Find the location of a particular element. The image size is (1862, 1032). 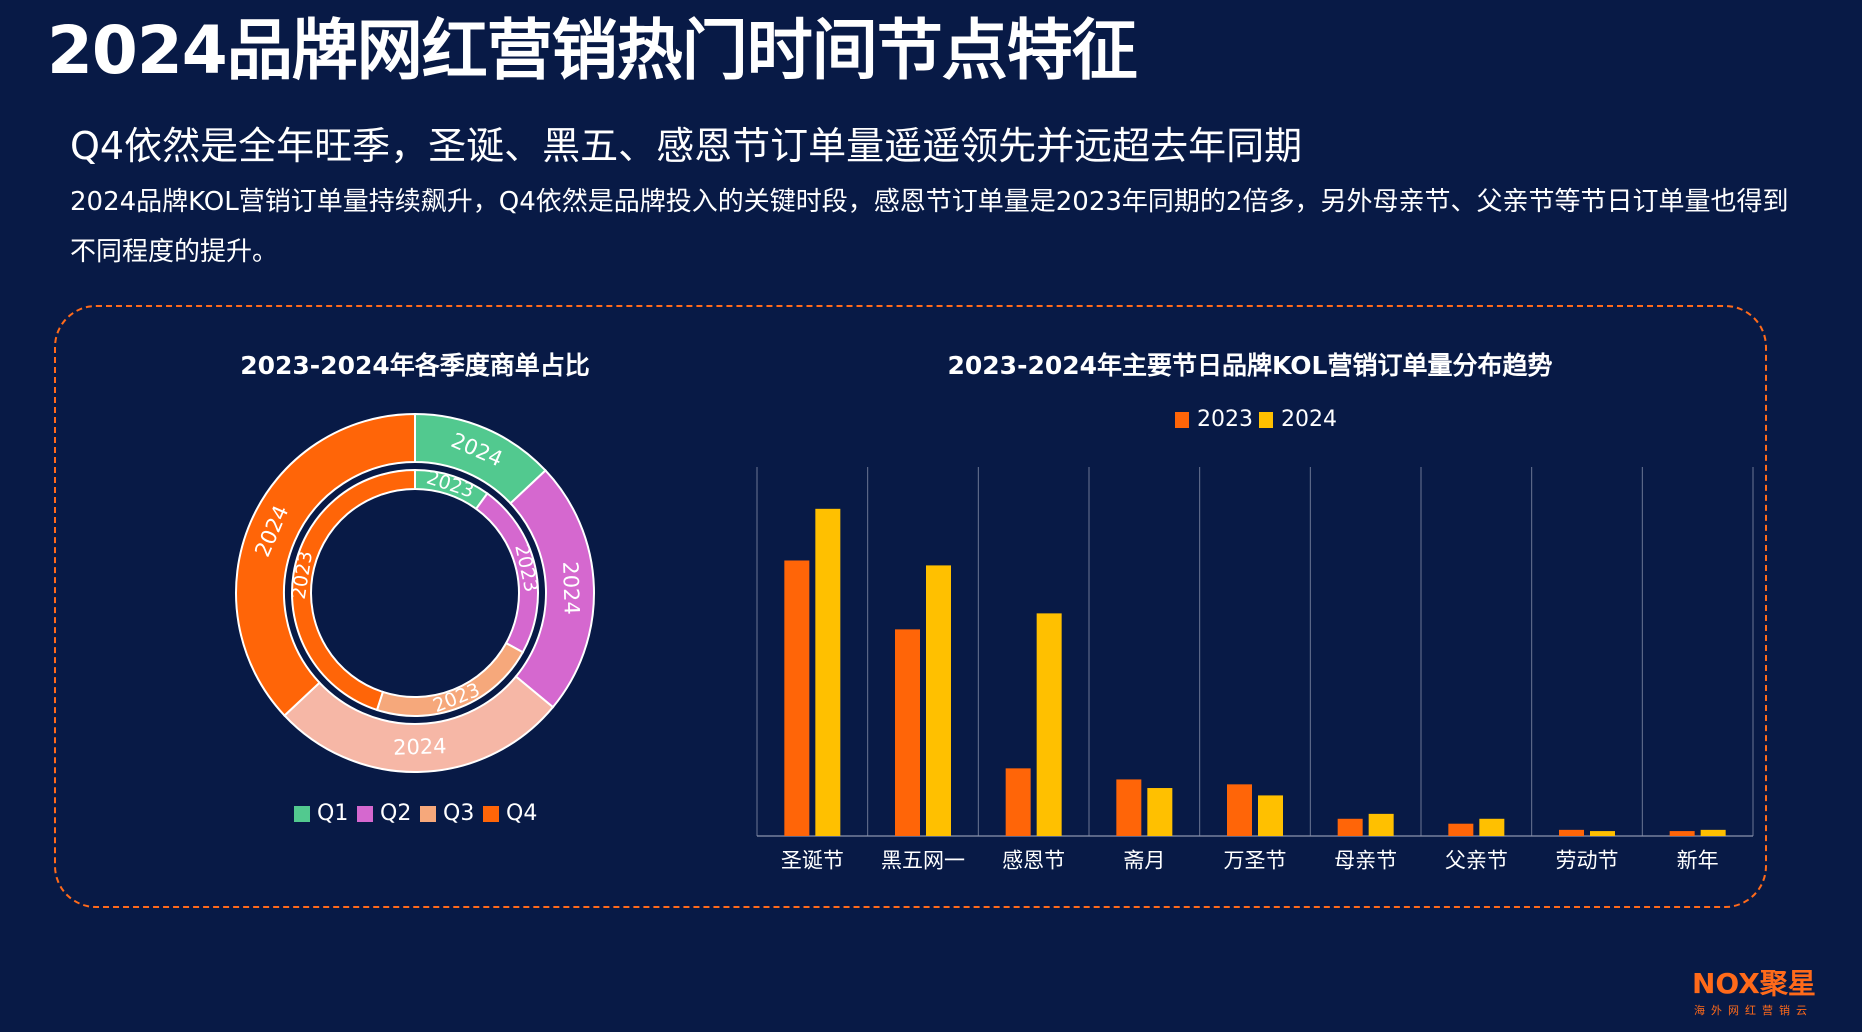

donut-outer-label-q3: 2024 is located at coordinates (420, 747).